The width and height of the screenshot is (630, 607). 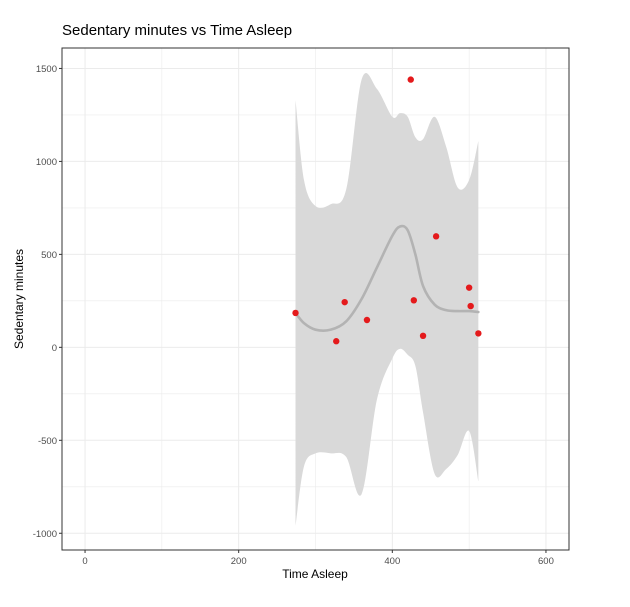 I want to click on x-axis-title: Time Asleep, so click(x=315, y=574).